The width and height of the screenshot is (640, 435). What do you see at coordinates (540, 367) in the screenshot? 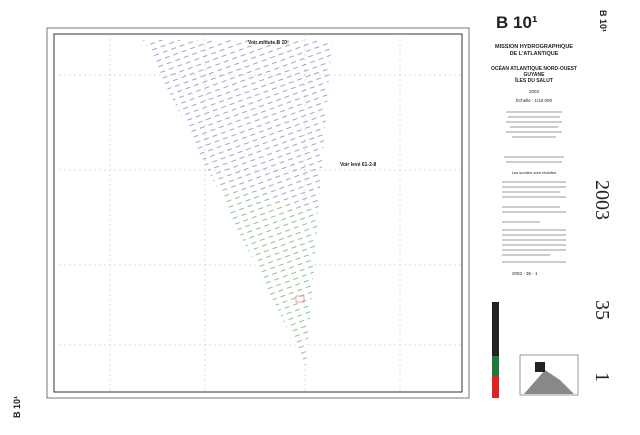
I see `inset-marker` at bounding box center [540, 367].